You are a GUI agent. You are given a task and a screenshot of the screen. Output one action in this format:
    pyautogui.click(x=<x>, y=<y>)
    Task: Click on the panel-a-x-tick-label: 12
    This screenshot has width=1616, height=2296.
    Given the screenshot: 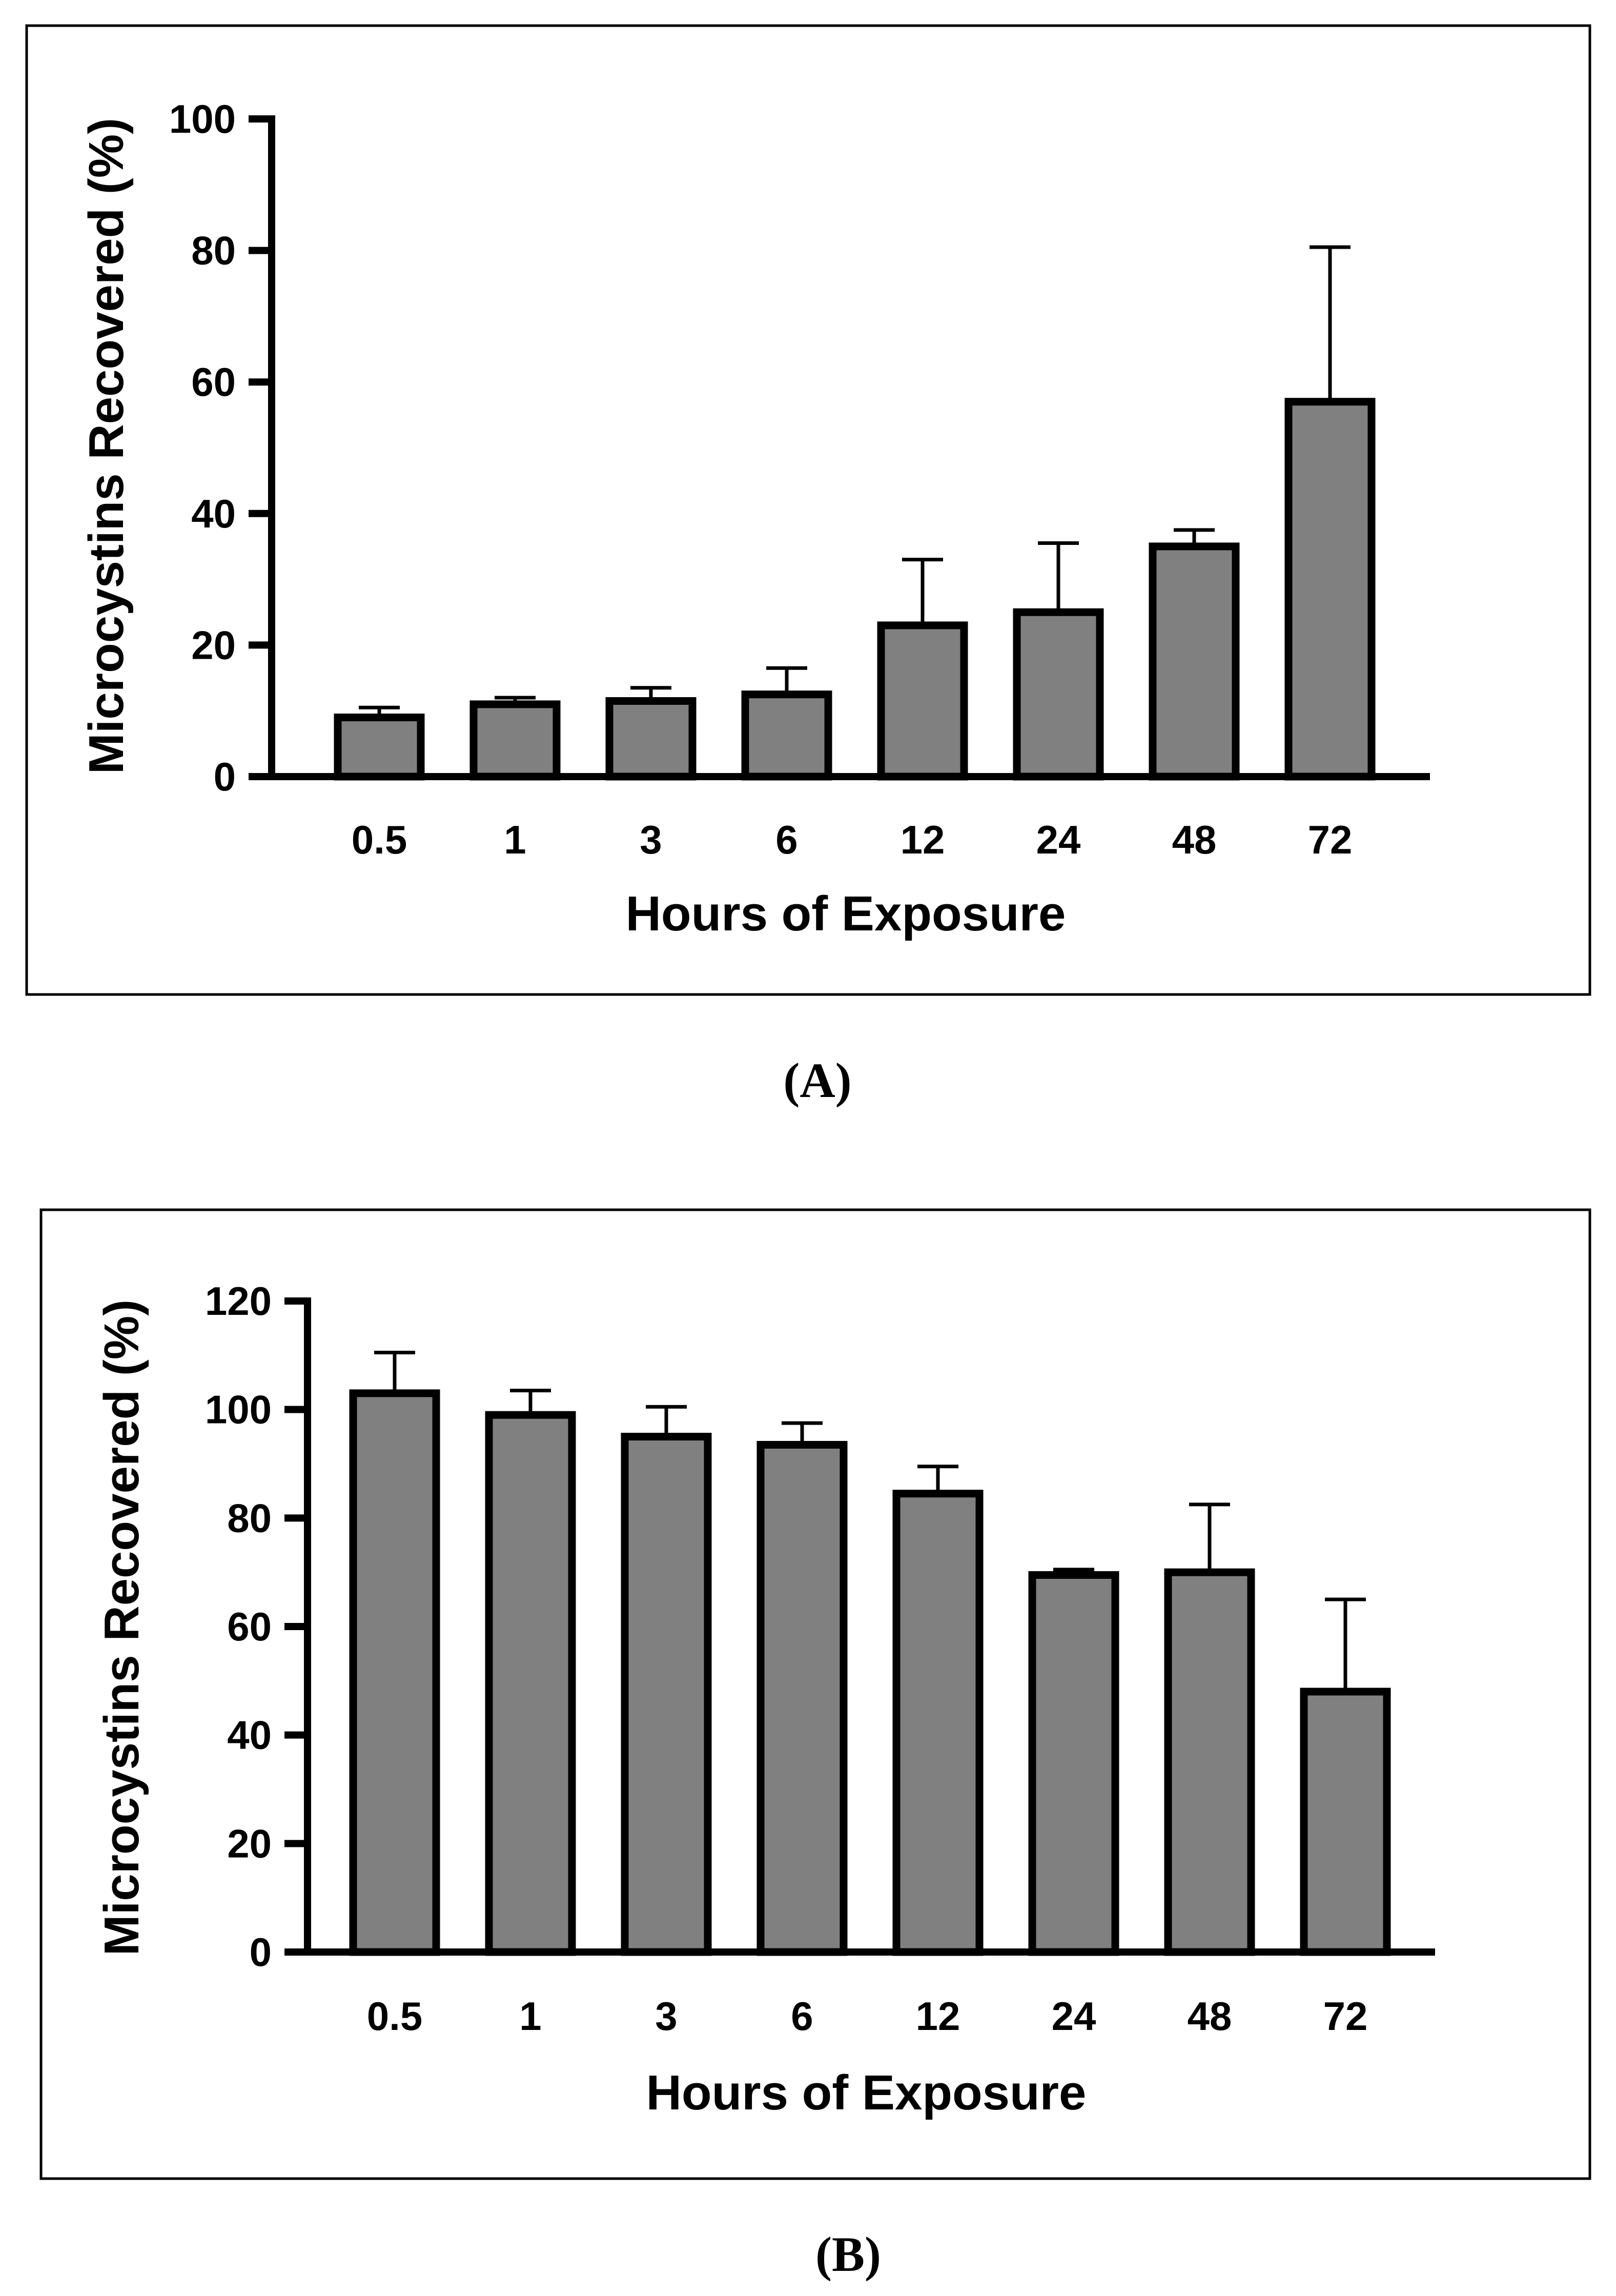 What is the action you would take?
    pyautogui.click(x=923, y=839)
    